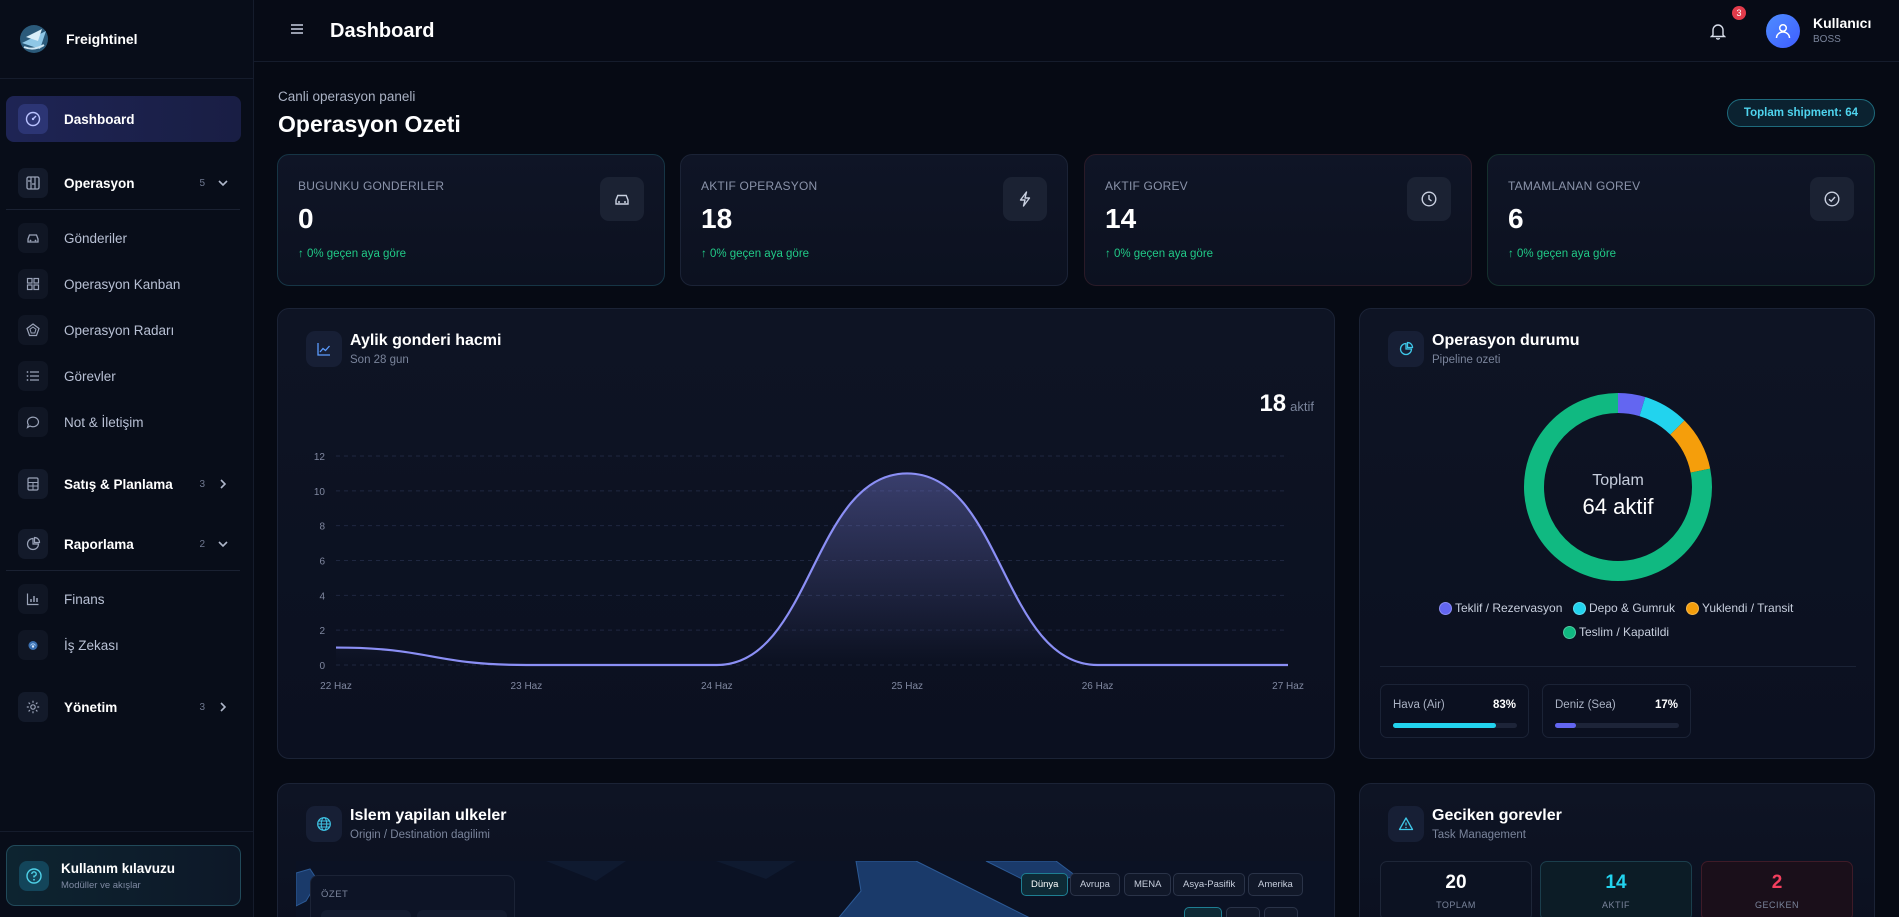  I want to click on sidebar-item-is-zekasi: İş Zekası, so click(123, 645).